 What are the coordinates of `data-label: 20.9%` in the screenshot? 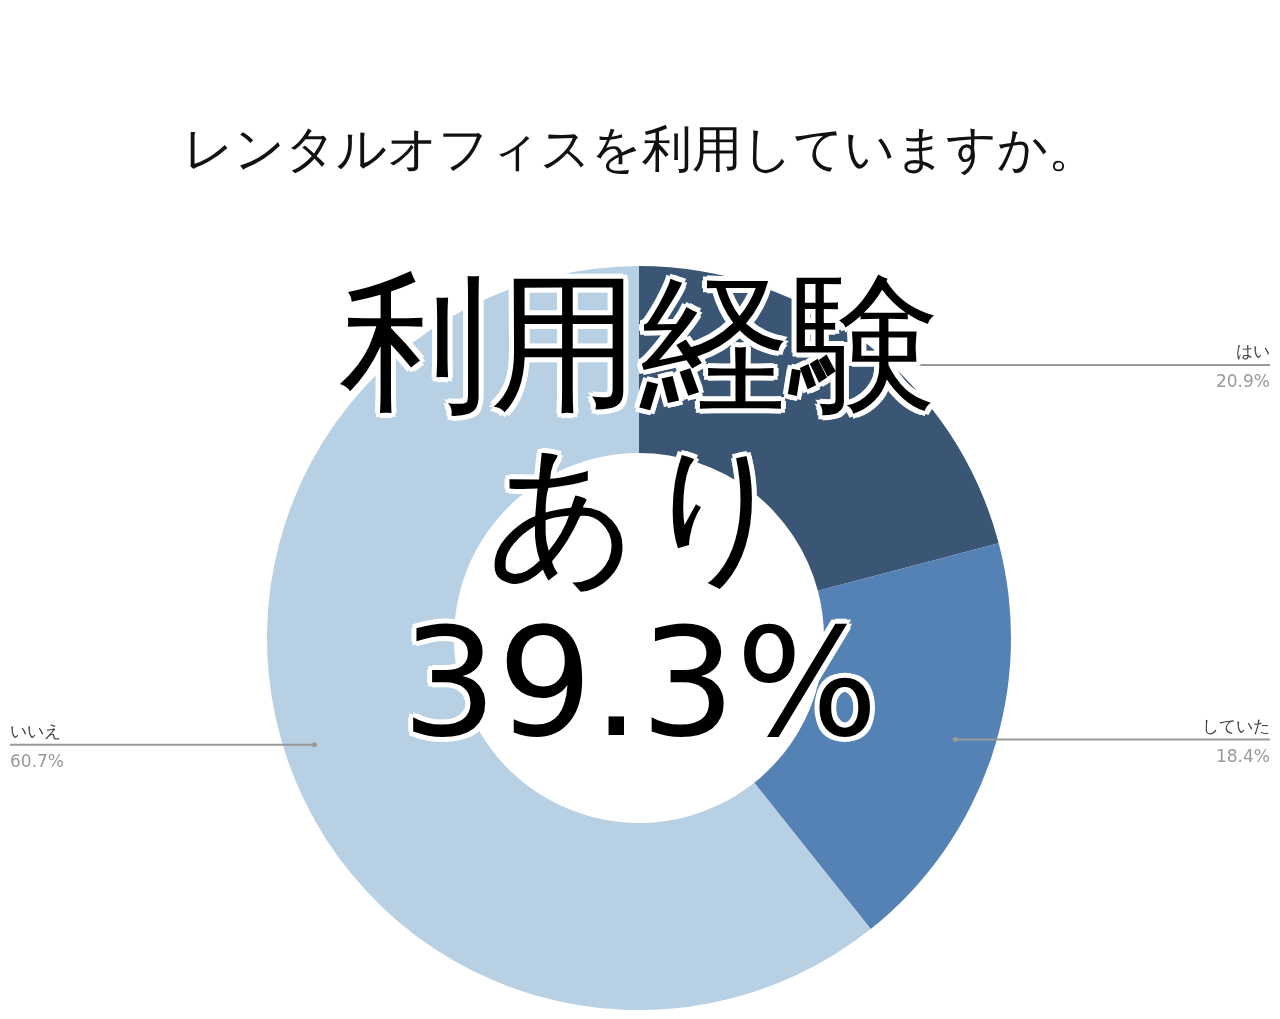 It's located at (1242, 380).